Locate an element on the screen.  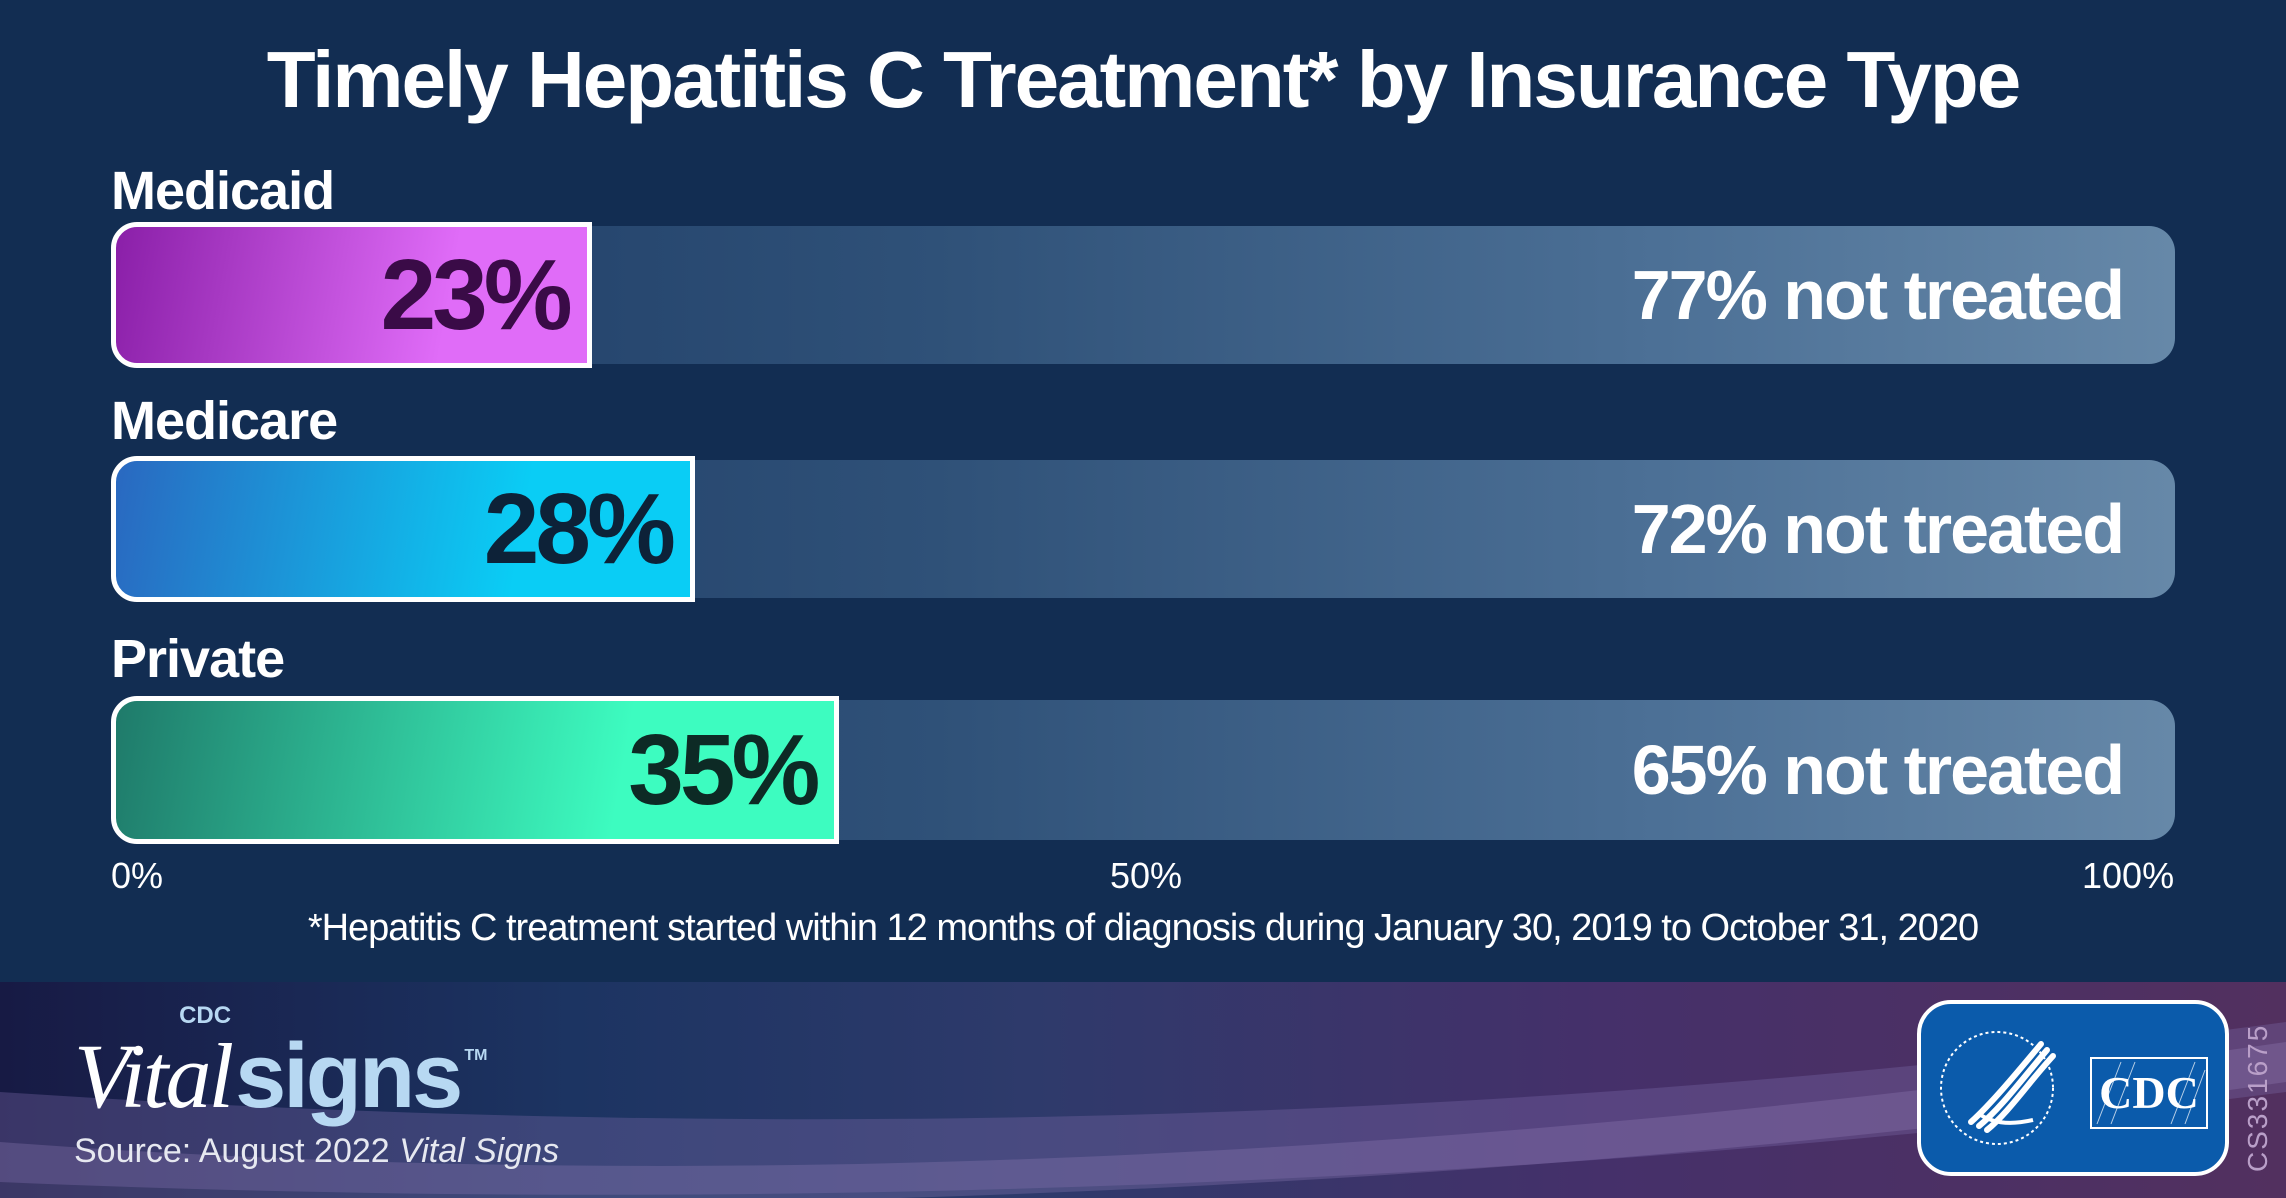
hhs-cdc-logo-badge: CDC is located at coordinates (2073, 1088).